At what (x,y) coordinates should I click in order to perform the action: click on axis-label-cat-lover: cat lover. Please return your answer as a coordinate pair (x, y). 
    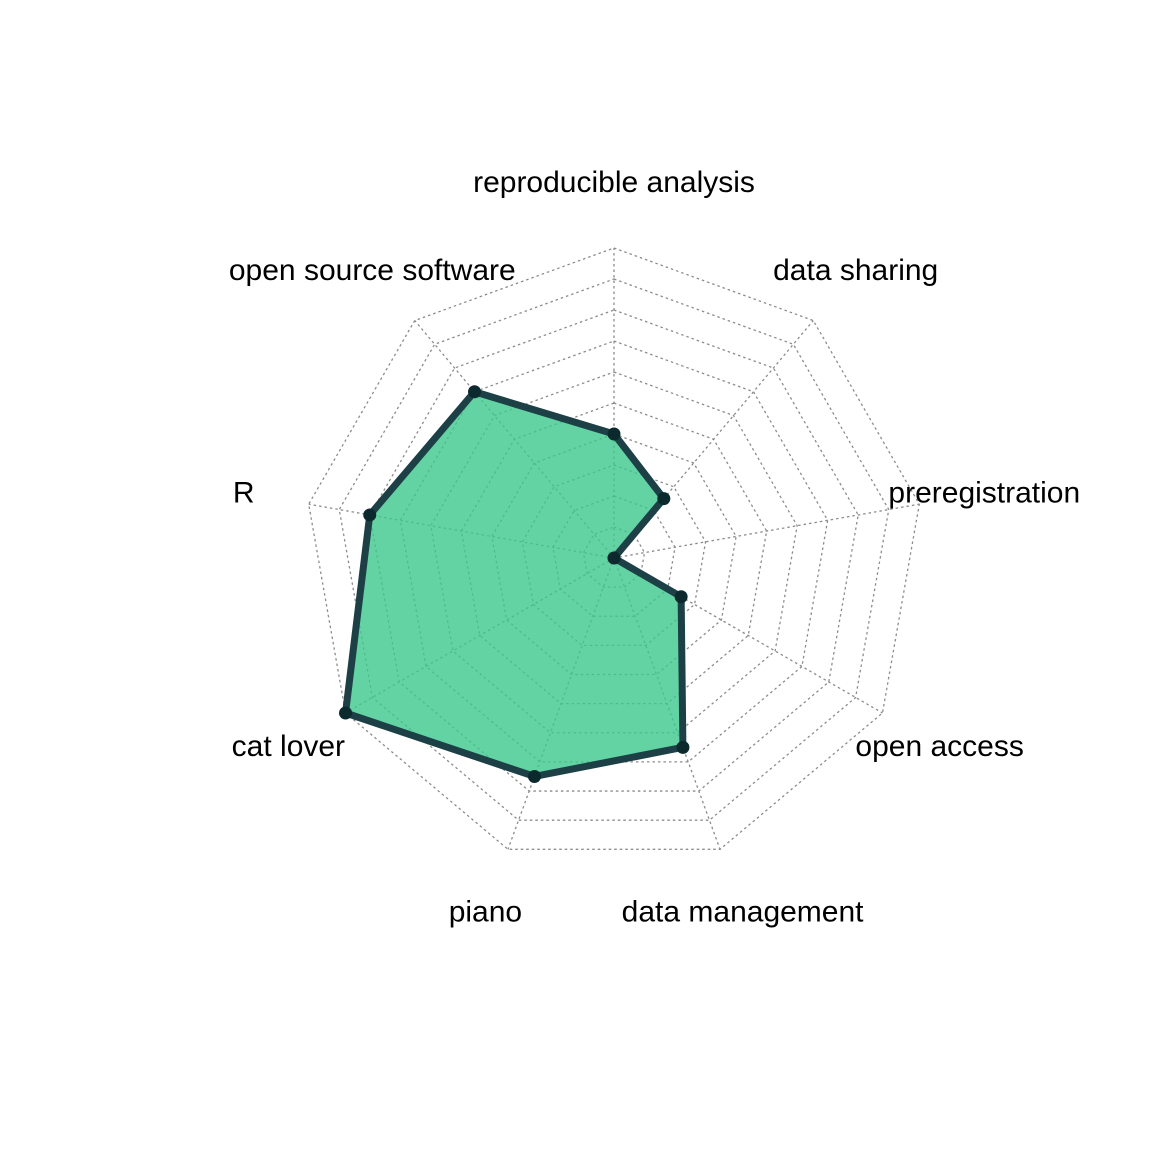
    Looking at the image, I should click on (288, 746).